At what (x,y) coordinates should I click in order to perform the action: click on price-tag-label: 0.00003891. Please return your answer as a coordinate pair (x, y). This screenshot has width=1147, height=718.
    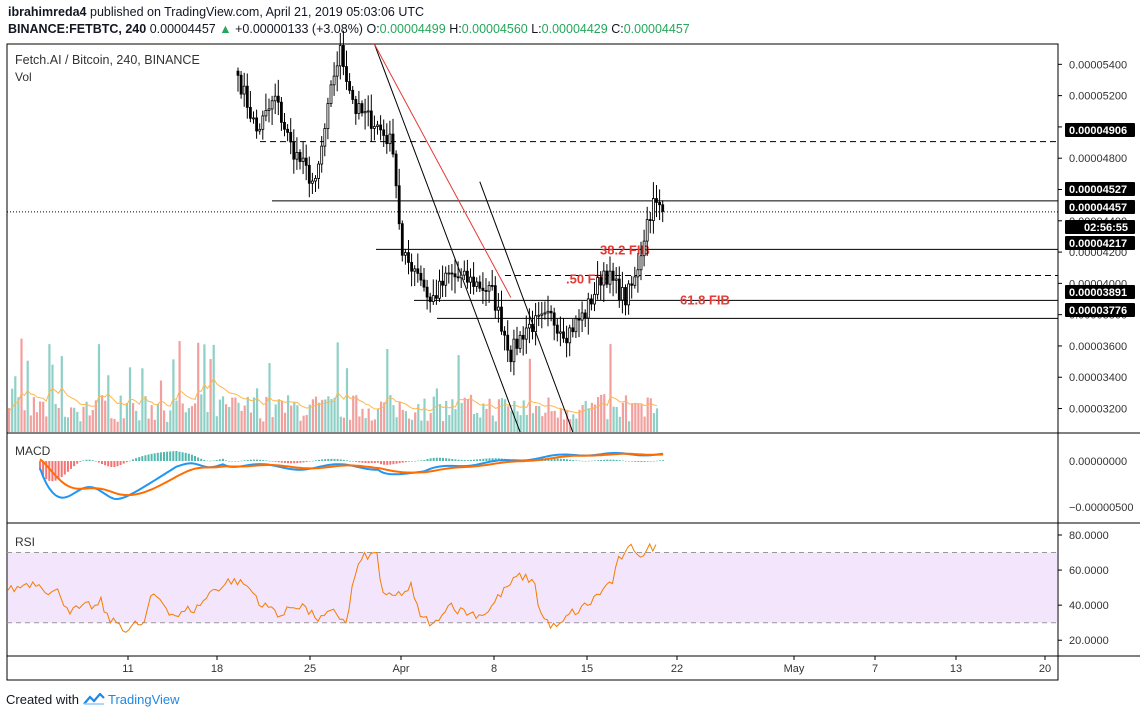
    Looking at the image, I should click on (1098, 293).